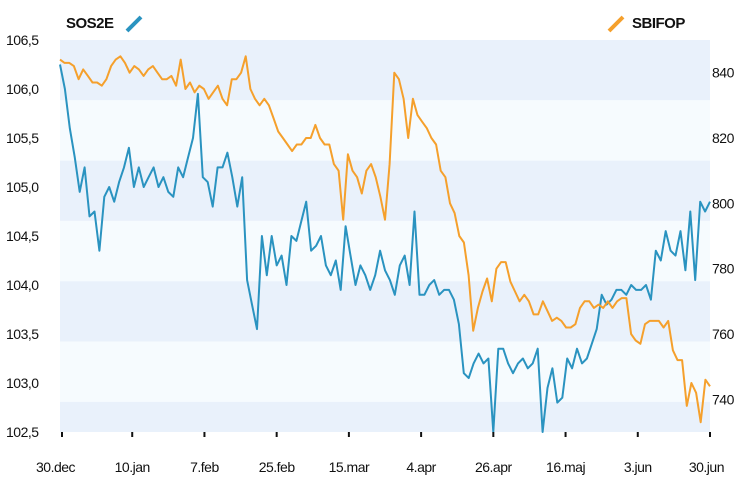 This screenshot has width=737, height=477. Describe the element at coordinates (22, 432) in the screenshot. I see `y-left-tick-label: 102,5` at that location.